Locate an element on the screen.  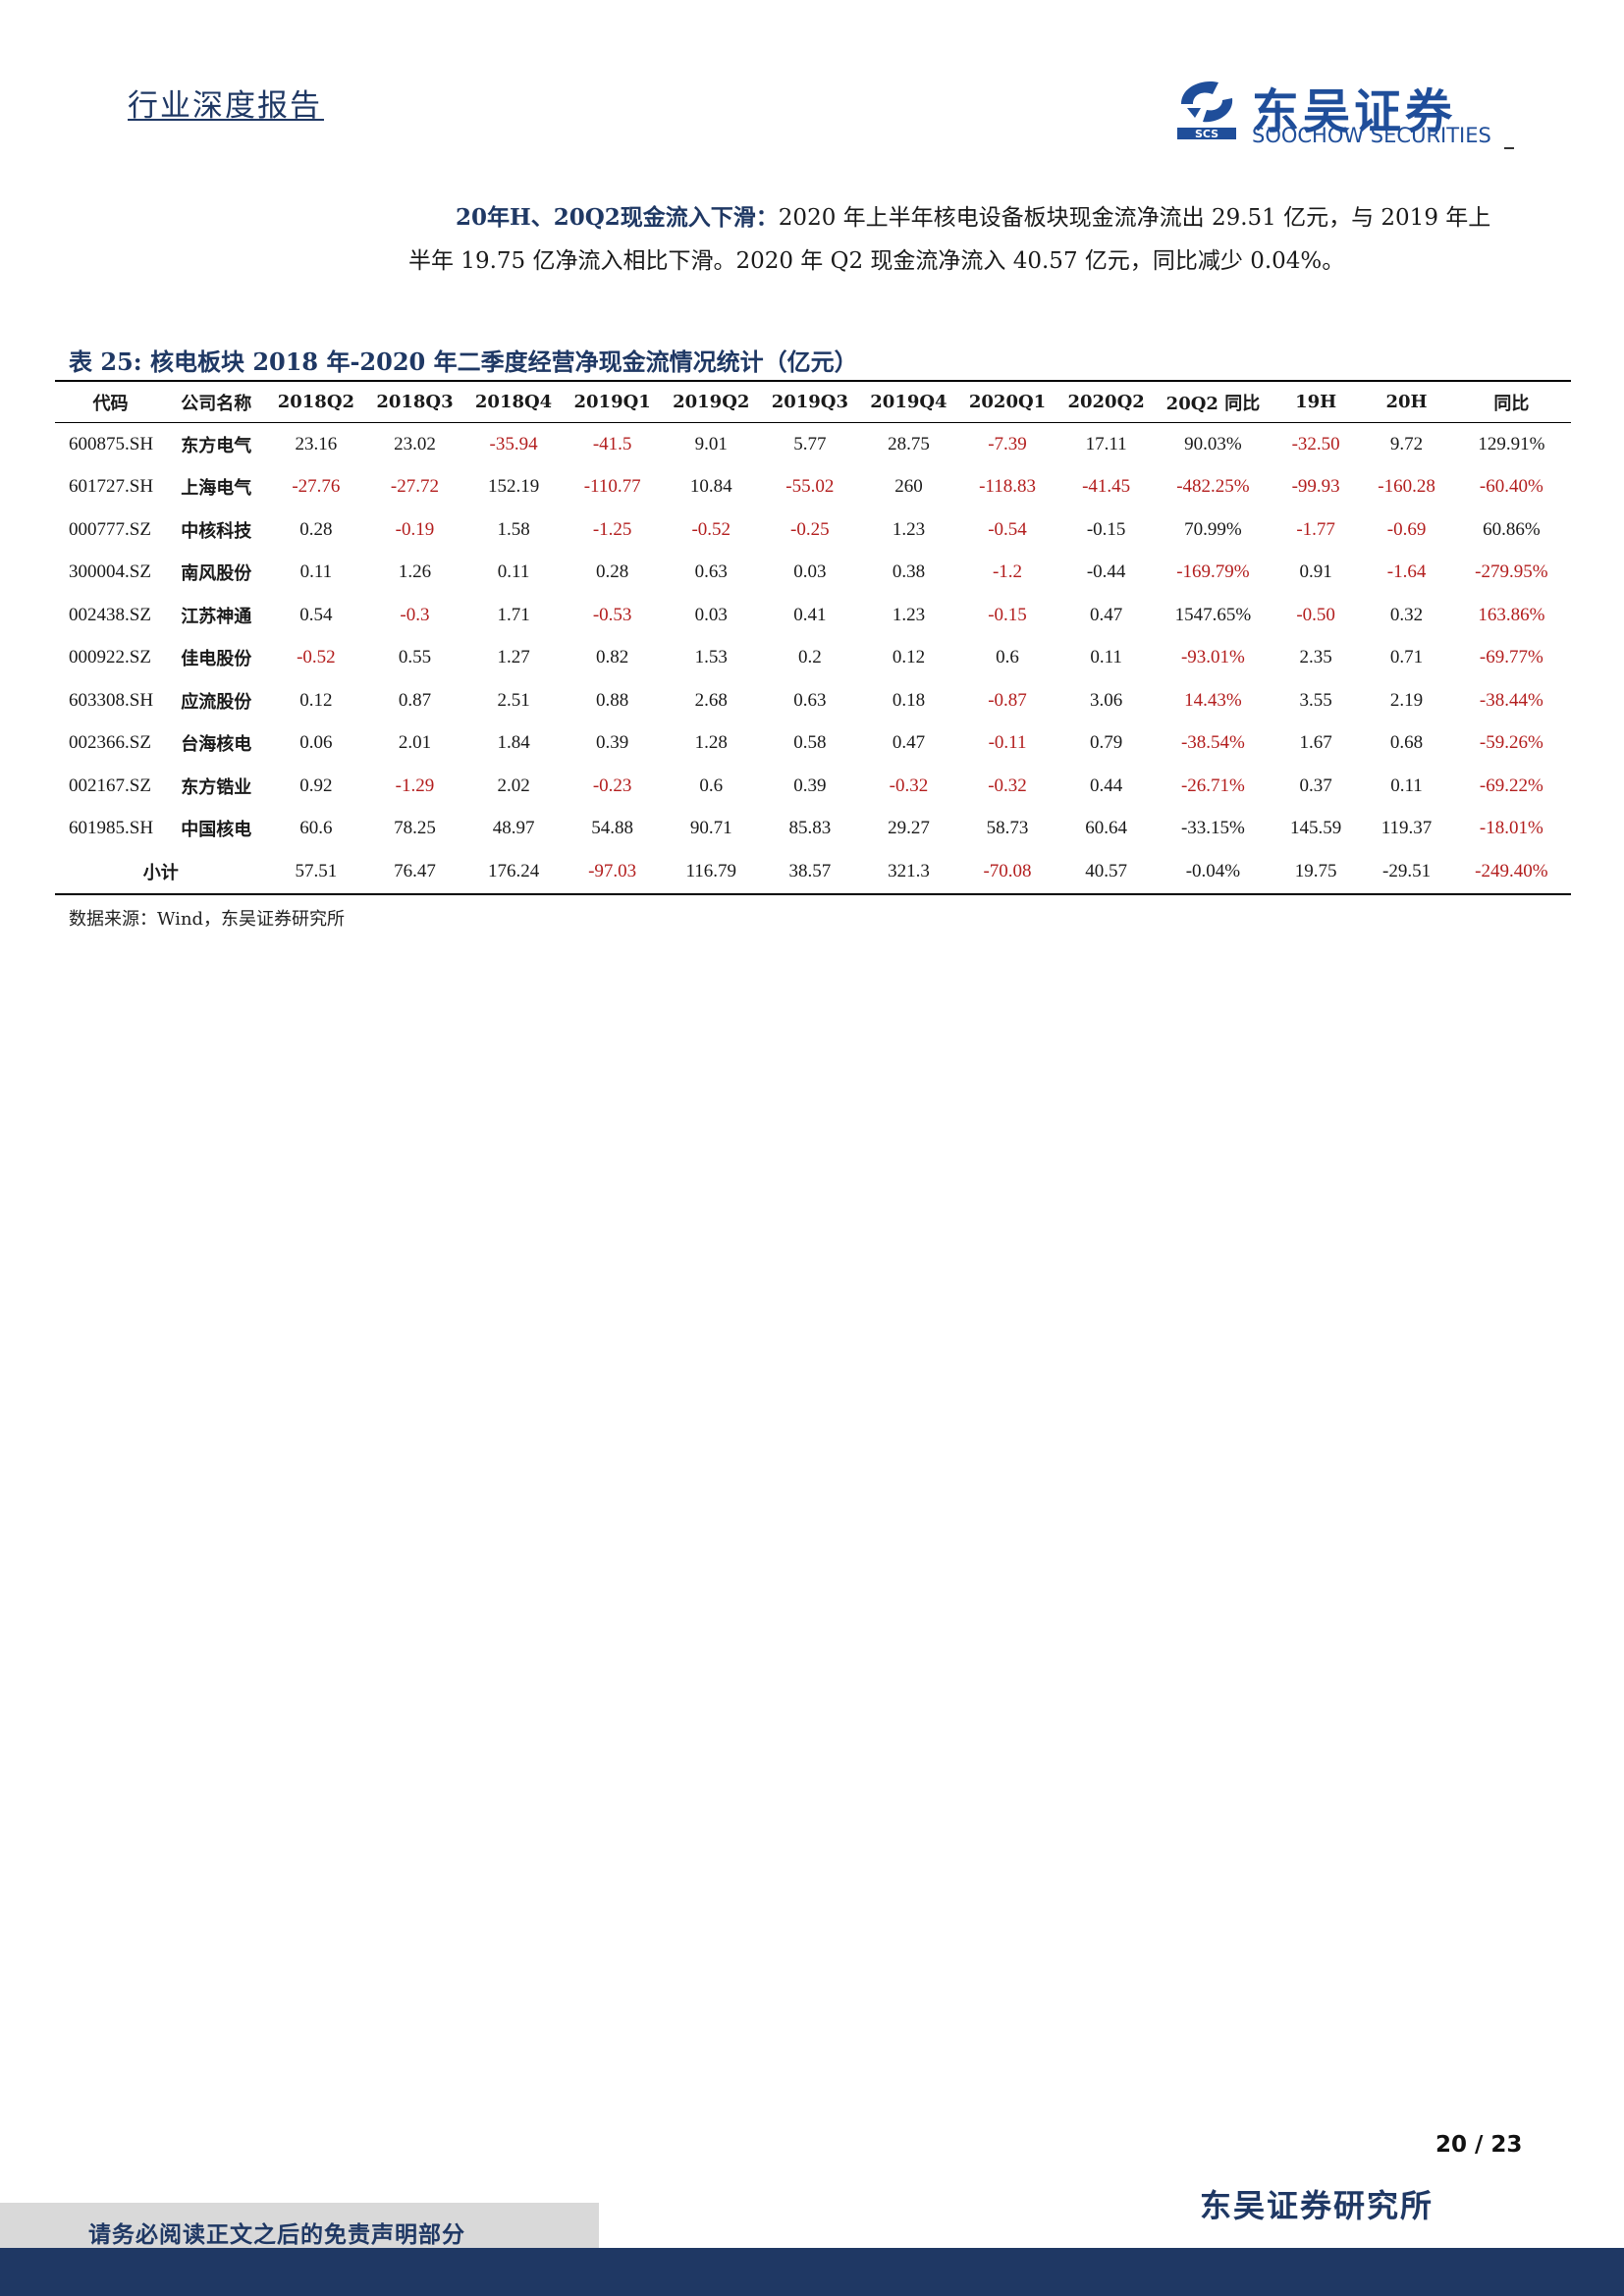
company-name: 佳电股份 is located at coordinates (216, 659).